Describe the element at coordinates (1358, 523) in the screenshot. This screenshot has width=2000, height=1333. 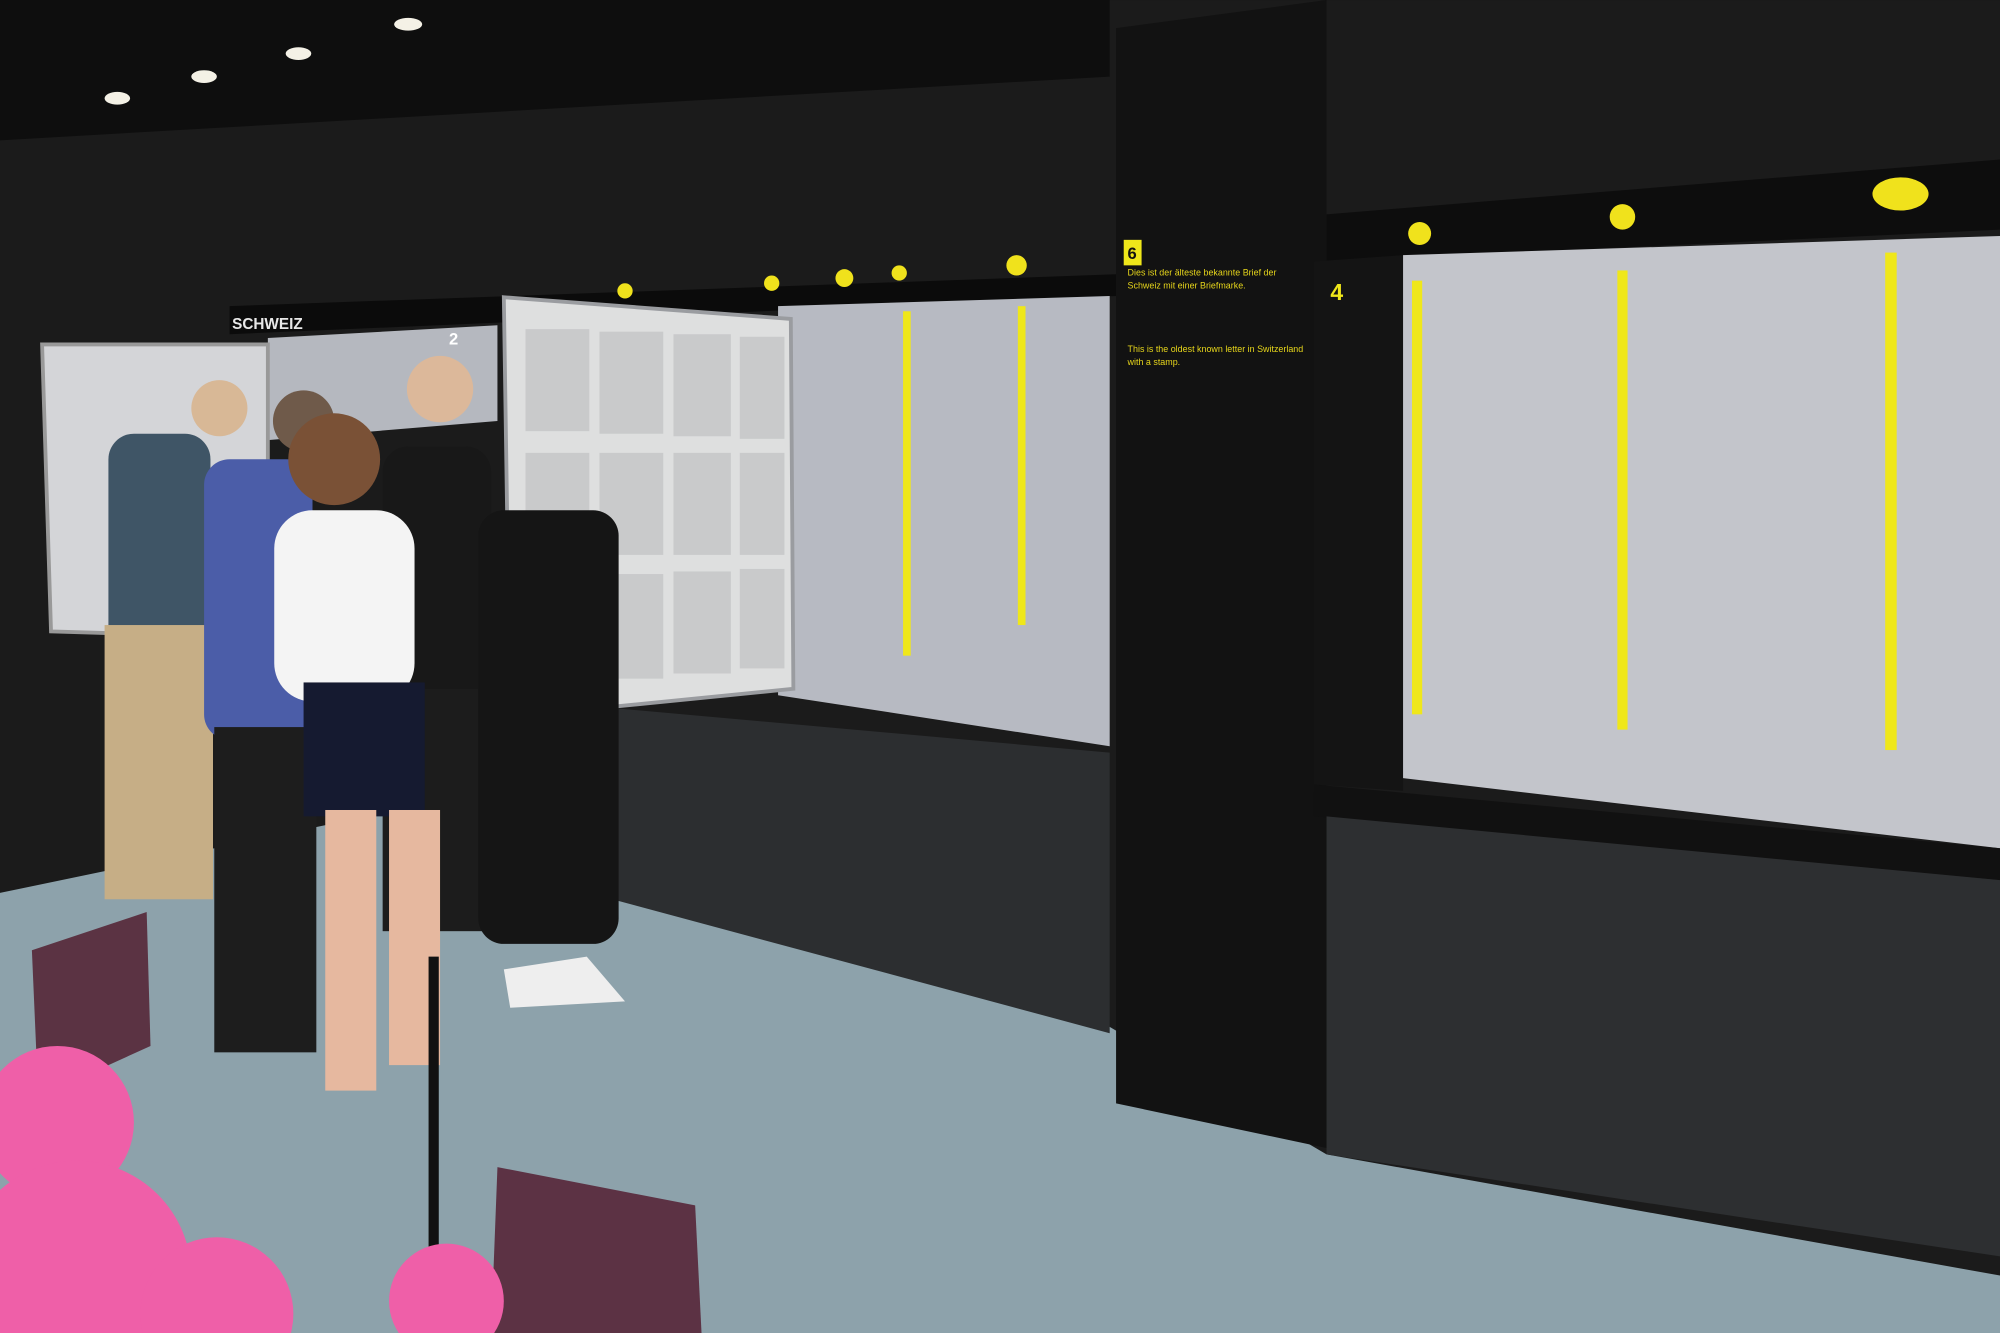
I see `side-panel` at that location.